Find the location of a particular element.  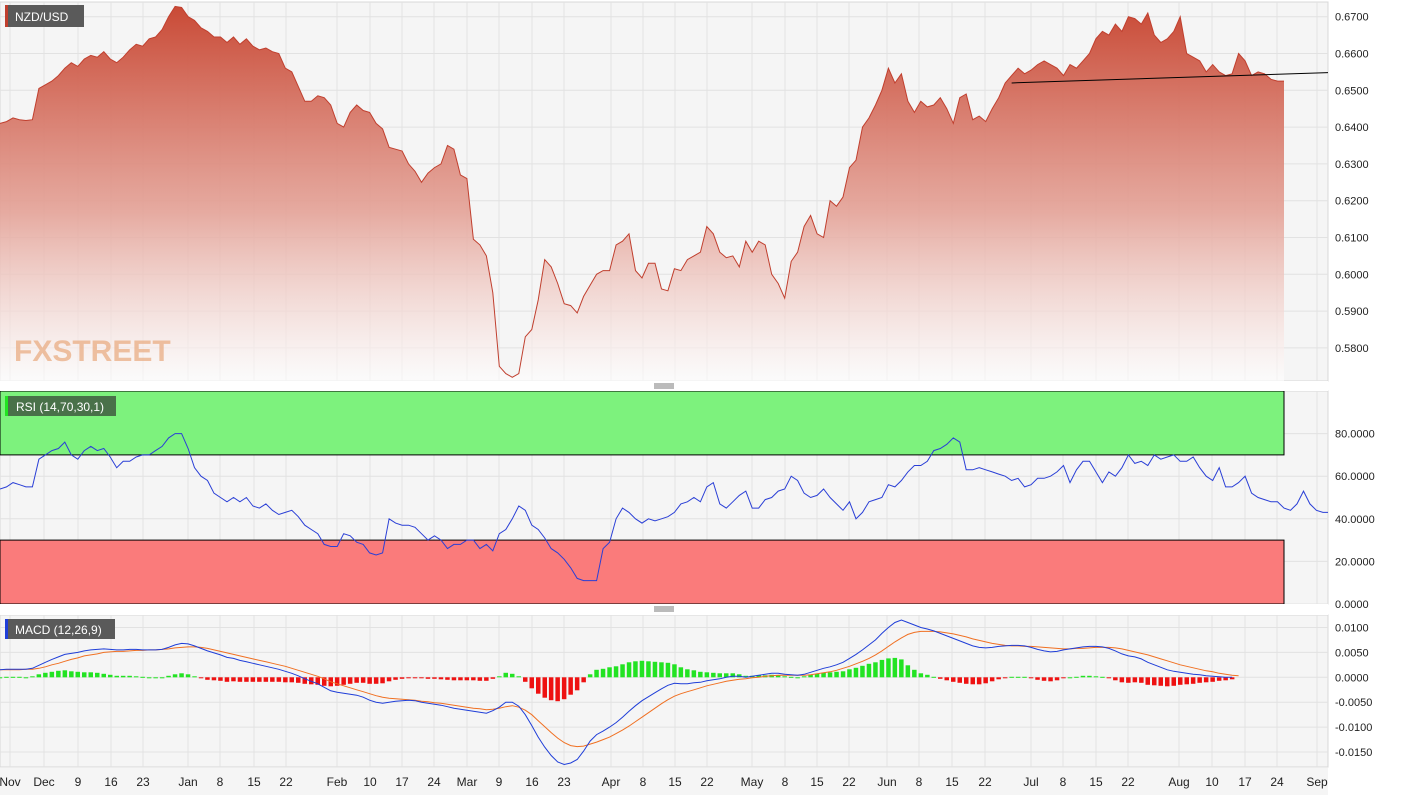

macd-label-bg is located at coordinates (60, 629).